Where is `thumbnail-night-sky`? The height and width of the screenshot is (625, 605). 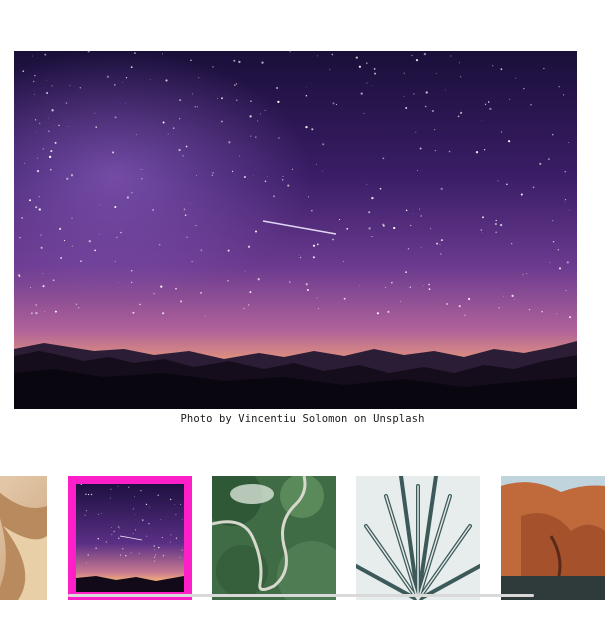 thumbnail-night-sky is located at coordinates (130, 538).